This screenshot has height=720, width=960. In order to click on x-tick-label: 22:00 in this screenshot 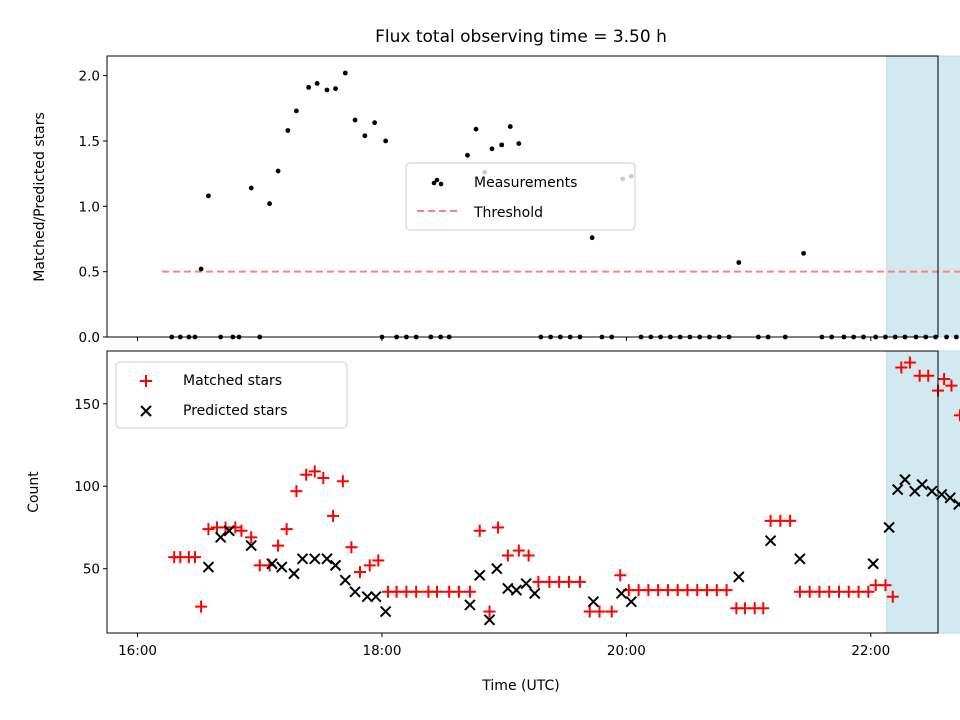, I will do `click(870, 651)`.